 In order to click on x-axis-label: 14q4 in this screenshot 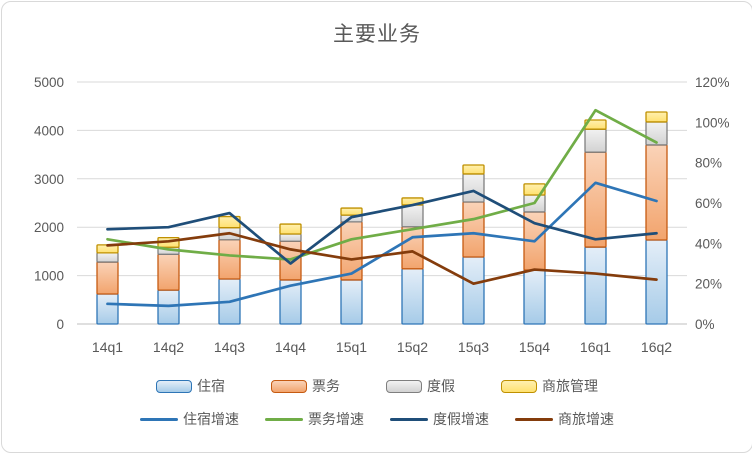, I will do `click(290, 347)`.